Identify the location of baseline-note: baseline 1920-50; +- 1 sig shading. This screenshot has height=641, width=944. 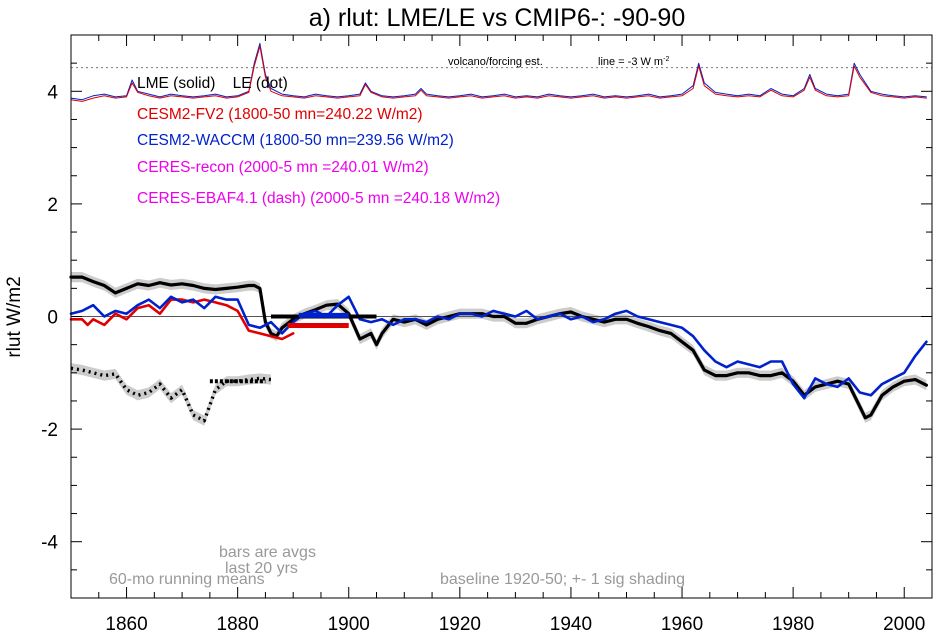
(562, 579).